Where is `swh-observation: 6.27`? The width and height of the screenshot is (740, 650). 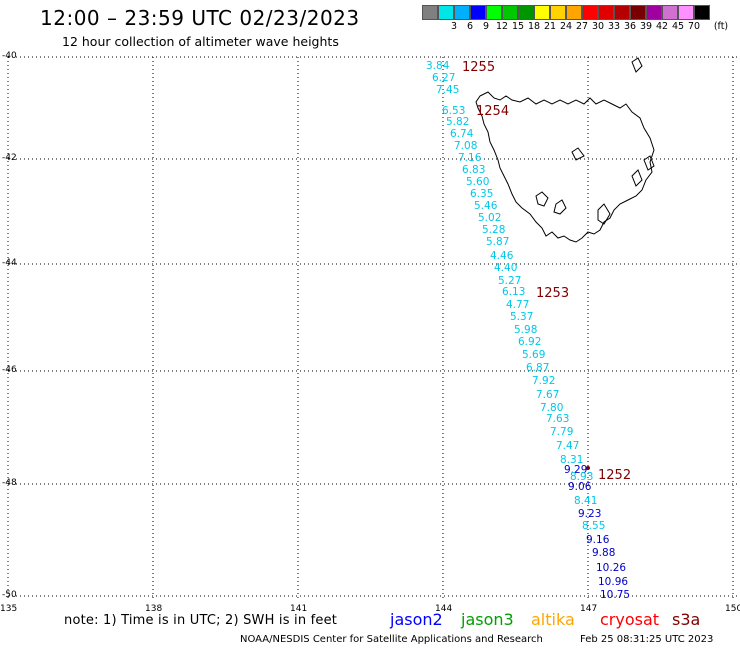
swh-observation: 6.27 is located at coordinates (444, 78).